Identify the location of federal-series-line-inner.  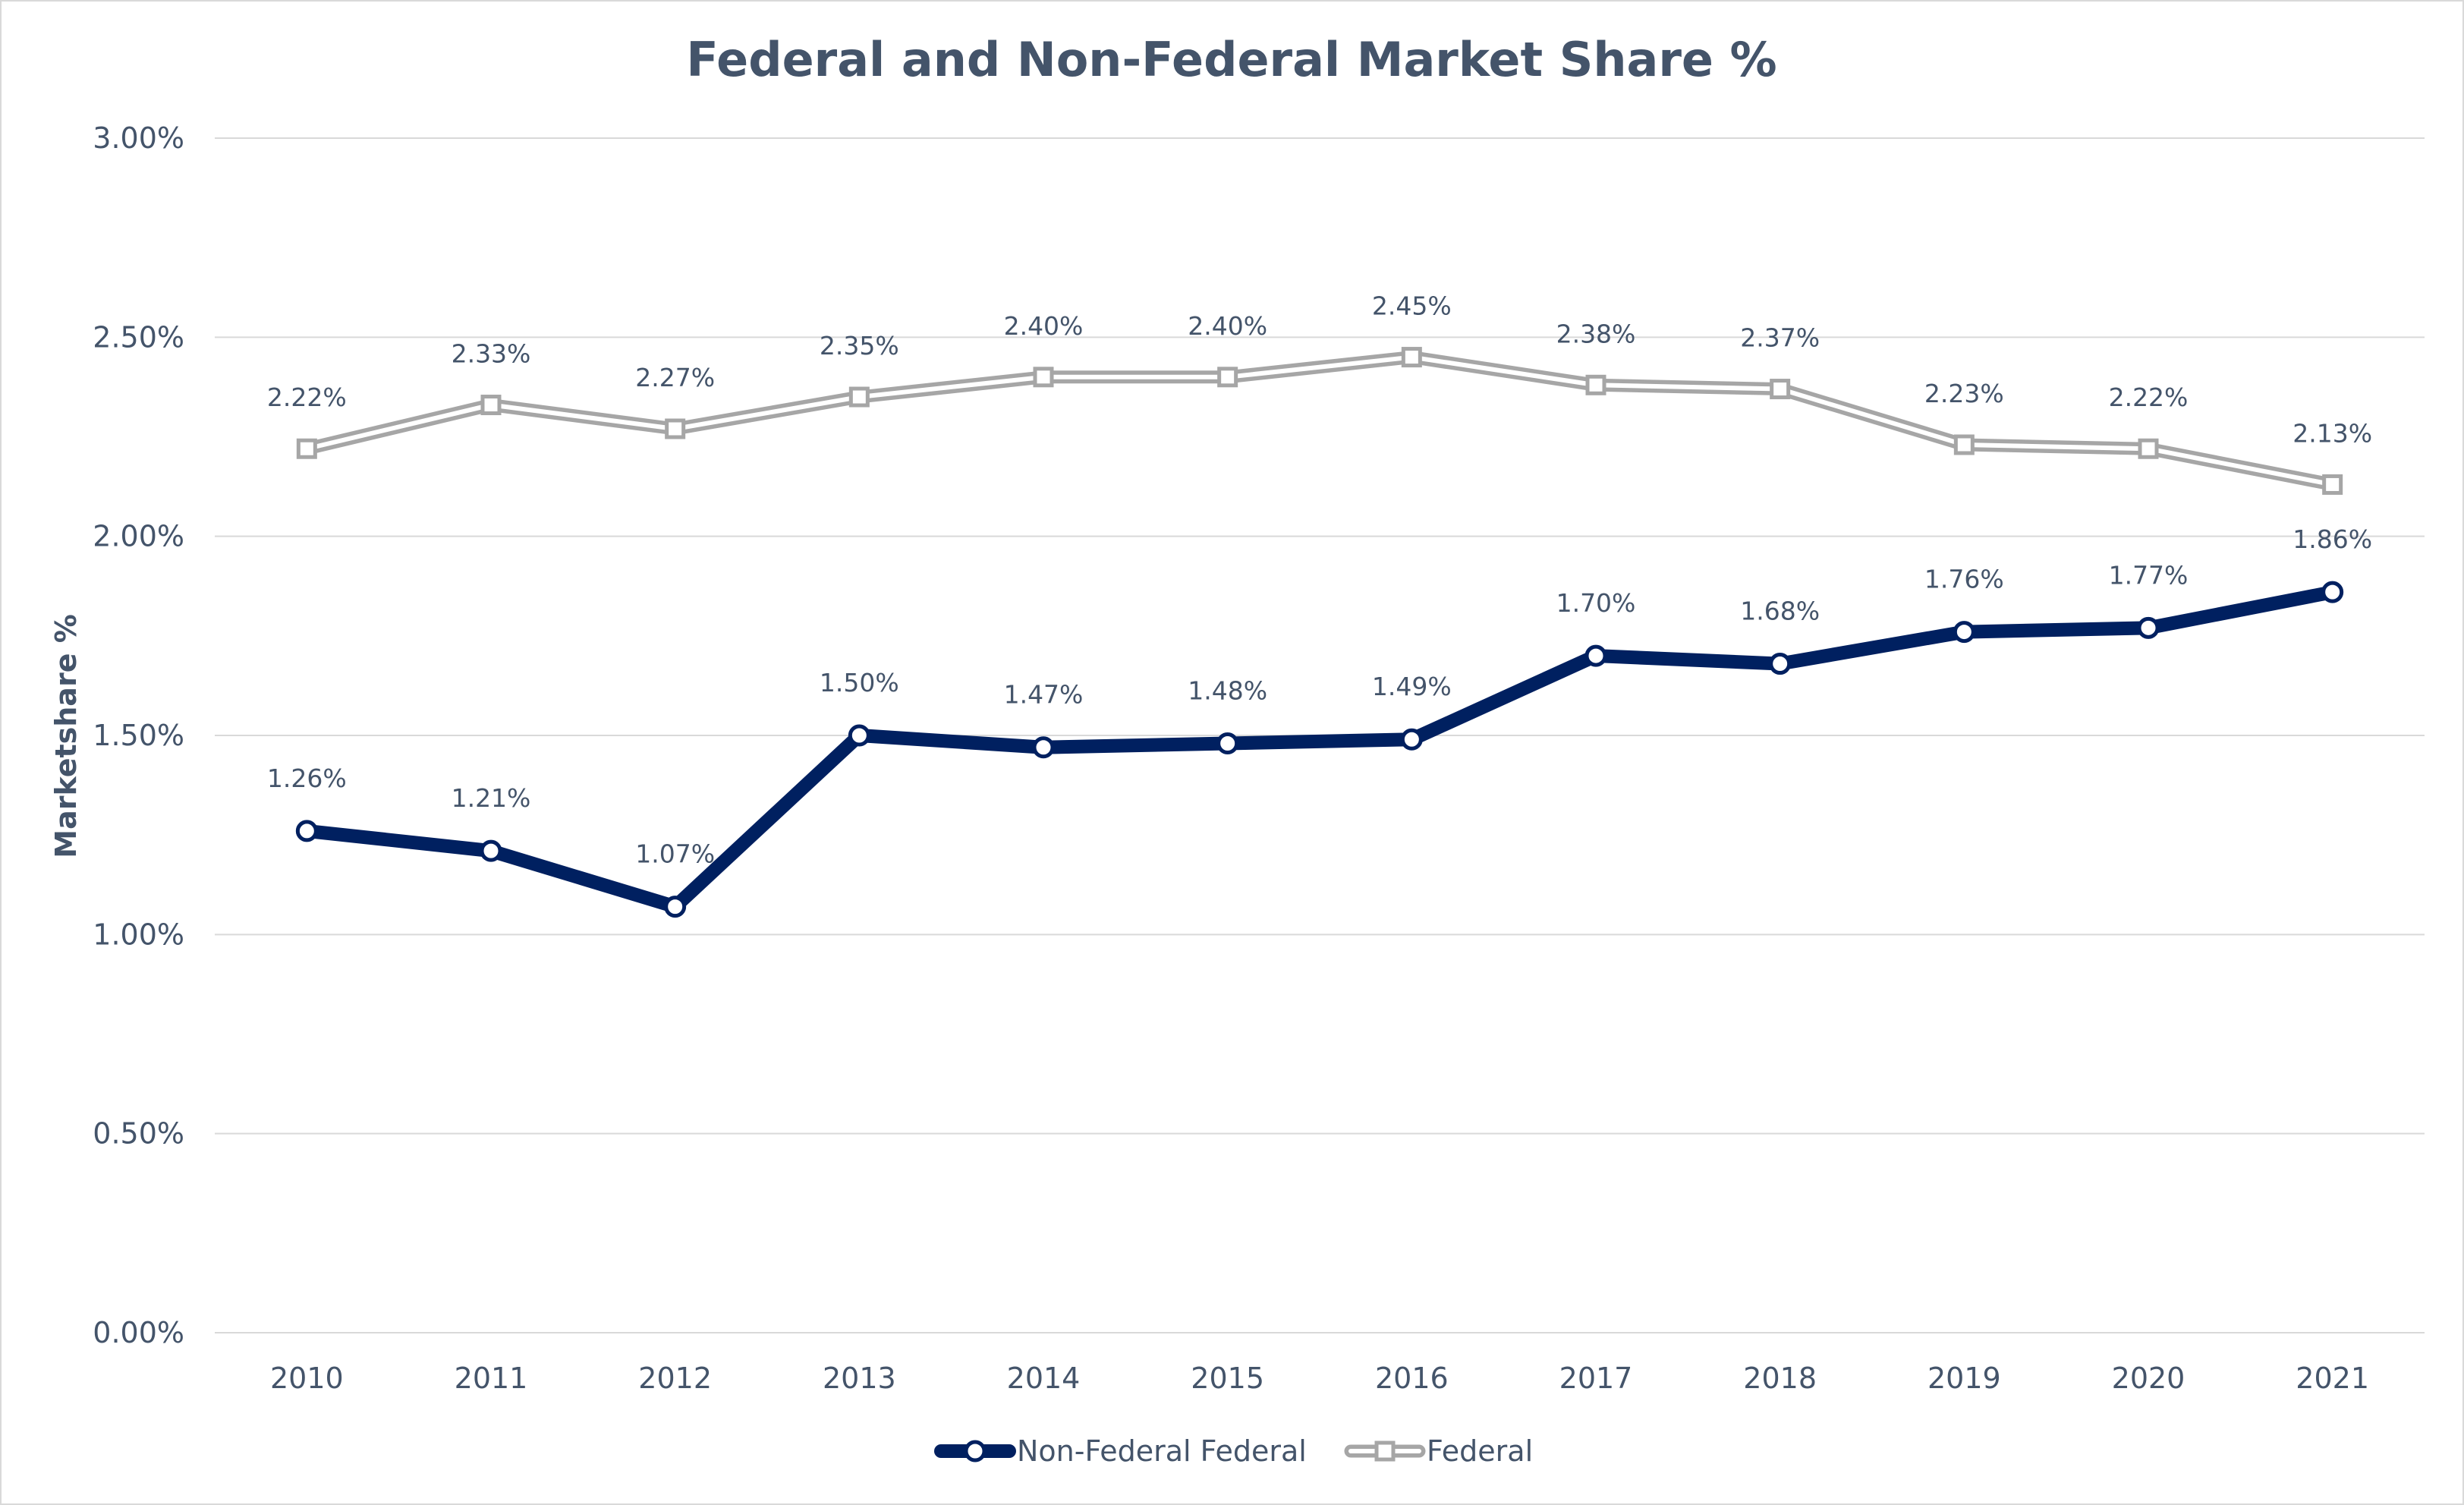
(1319, 420).